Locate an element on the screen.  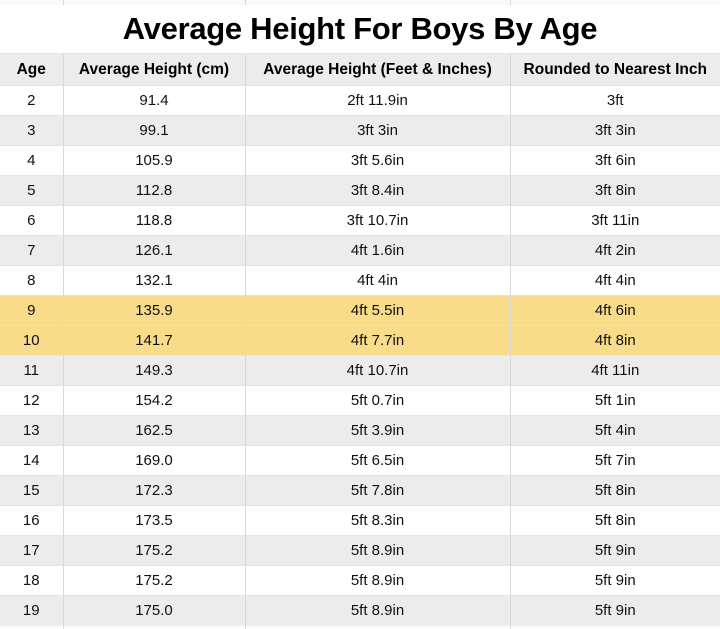
table-row: 17 175.2 5ft 8.9in 5ft 9in is located at coordinates (360, 550).